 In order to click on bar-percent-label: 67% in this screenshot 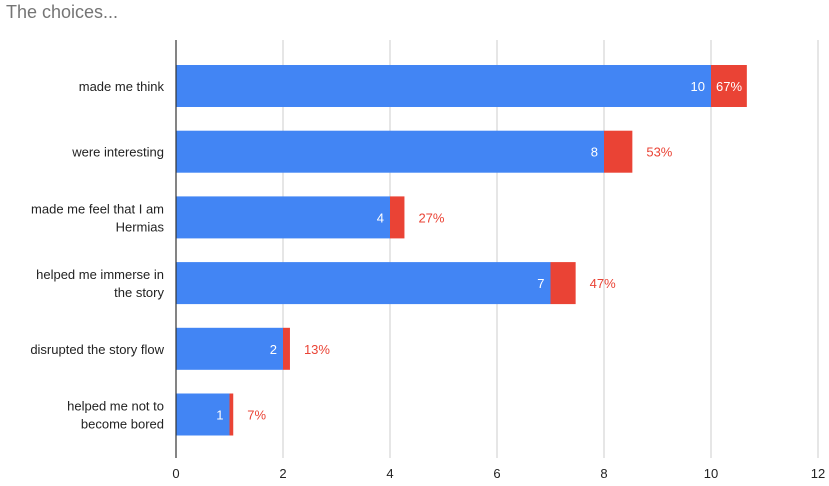, I will do `click(729, 86)`.